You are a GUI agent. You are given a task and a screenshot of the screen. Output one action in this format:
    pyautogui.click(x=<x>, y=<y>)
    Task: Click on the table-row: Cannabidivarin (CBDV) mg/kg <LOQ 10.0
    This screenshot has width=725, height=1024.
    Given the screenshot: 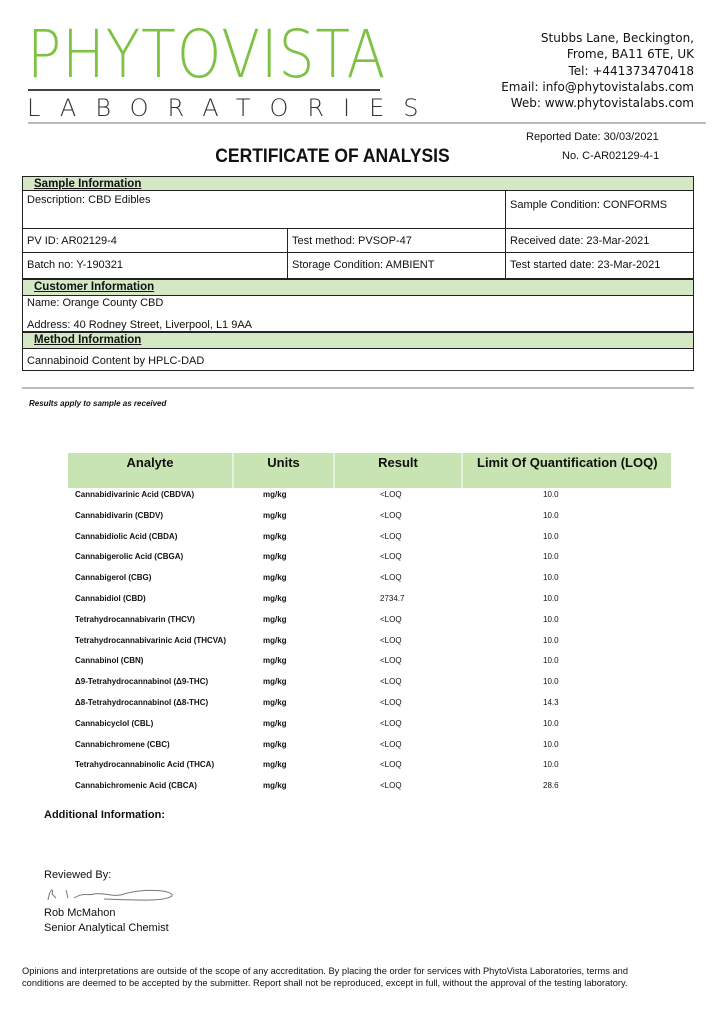 What is the action you would take?
    pyautogui.click(x=335, y=517)
    